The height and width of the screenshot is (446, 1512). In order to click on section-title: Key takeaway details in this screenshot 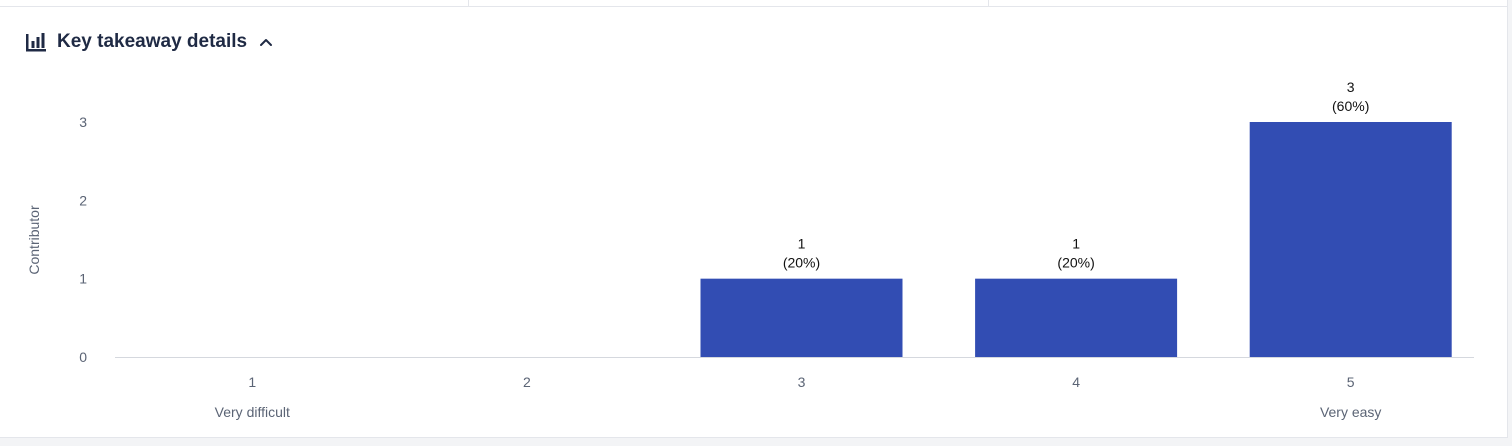, I will do `click(152, 41)`.